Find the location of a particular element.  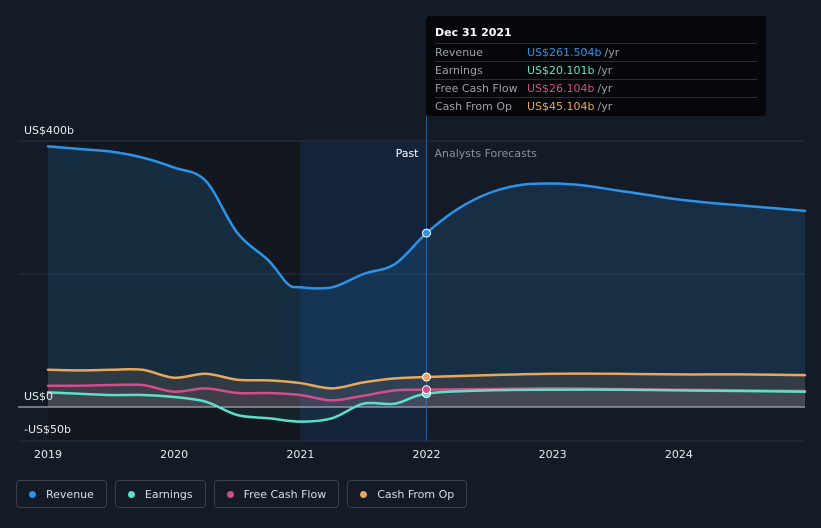

tooltip-row-cash-from-op: Cash From Op US$45.104b /yr is located at coordinates (596, 106).